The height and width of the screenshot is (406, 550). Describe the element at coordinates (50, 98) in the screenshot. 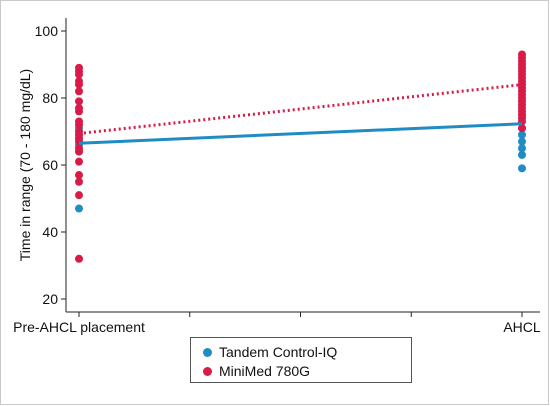

I see `y-tick-label: 80` at that location.